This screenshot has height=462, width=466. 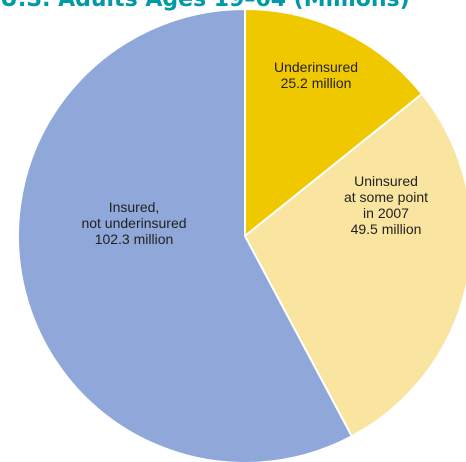 What do you see at coordinates (205, 6) in the screenshot?
I see `chart-title-clipped: U.S. Adults Ages 19–64 (Millions)` at bounding box center [205, 6].